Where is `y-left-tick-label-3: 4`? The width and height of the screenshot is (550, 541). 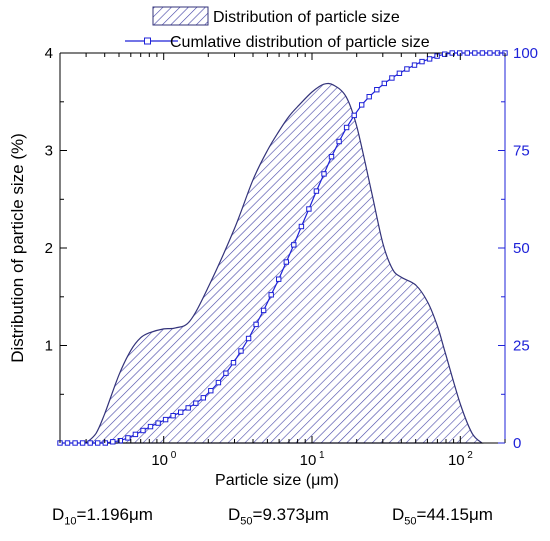 y-left-tick-label-3: 4 is located at coordinates (49, 53).